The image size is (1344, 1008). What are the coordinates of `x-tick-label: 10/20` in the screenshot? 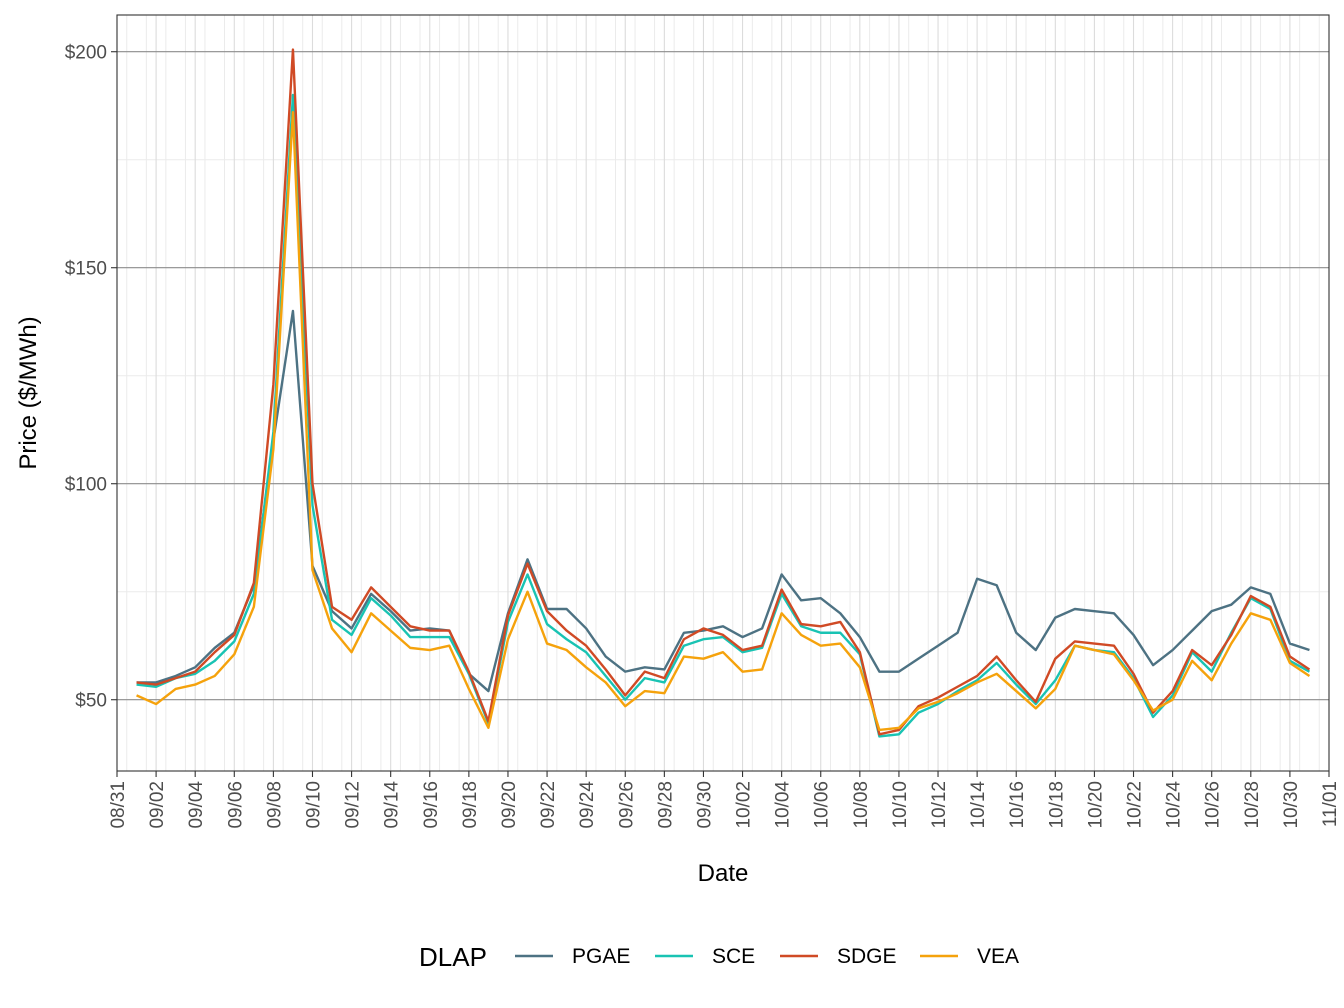 It's located at (1095, 805).